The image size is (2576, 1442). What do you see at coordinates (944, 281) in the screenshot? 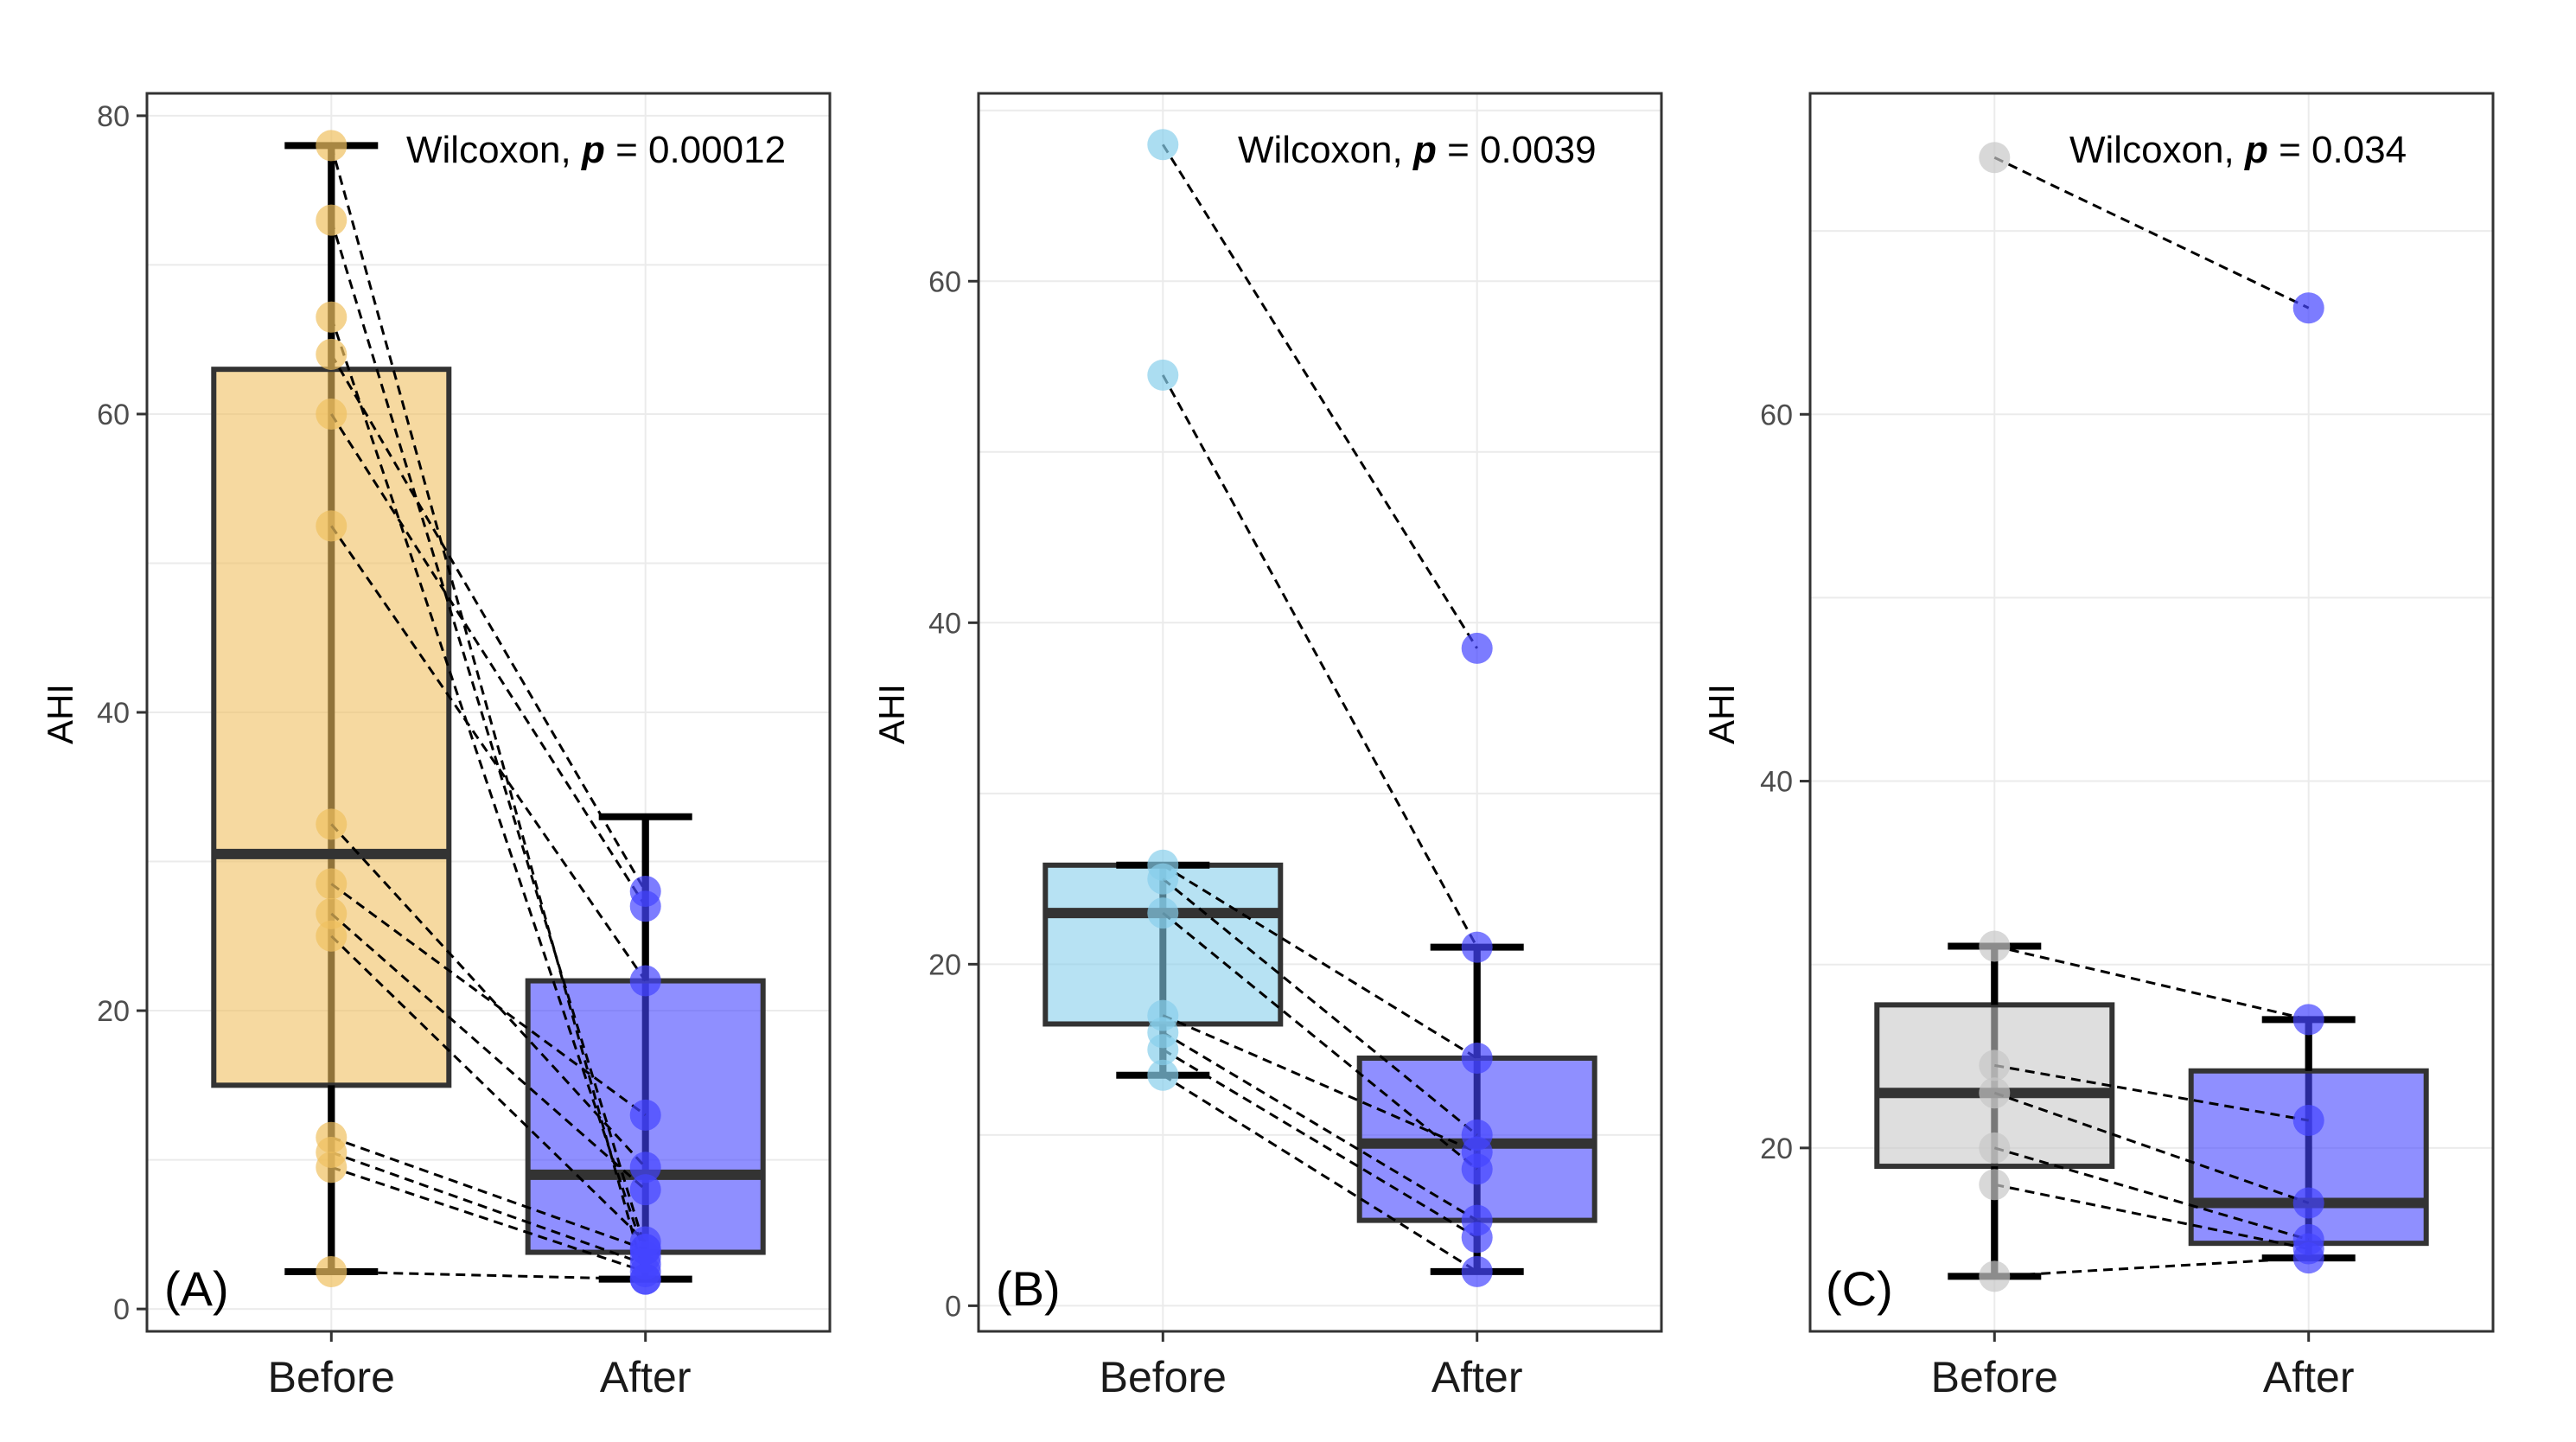
I see `panel-b-y-tick-label: 60` at bounding box center [944, 281].